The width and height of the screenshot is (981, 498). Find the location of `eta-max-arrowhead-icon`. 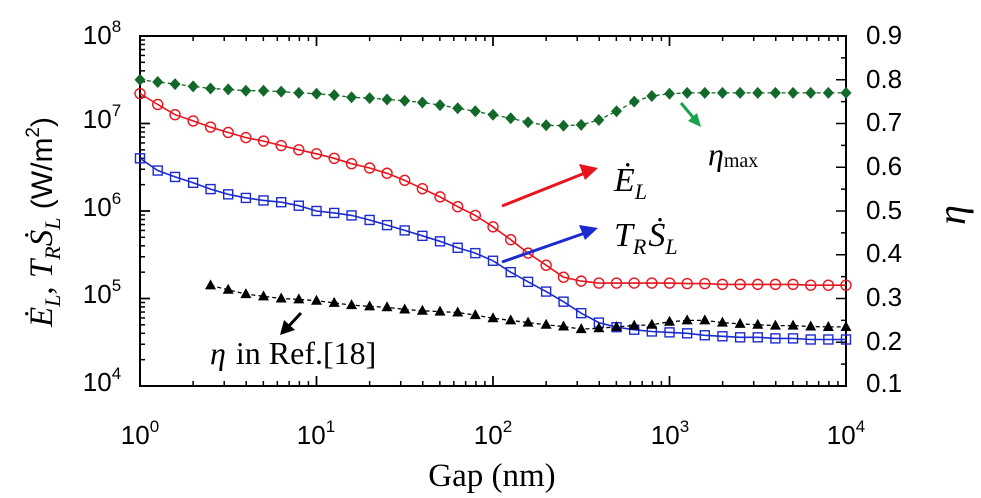

eta-max-arrowhead-icon is located at coordinates (694, 120).